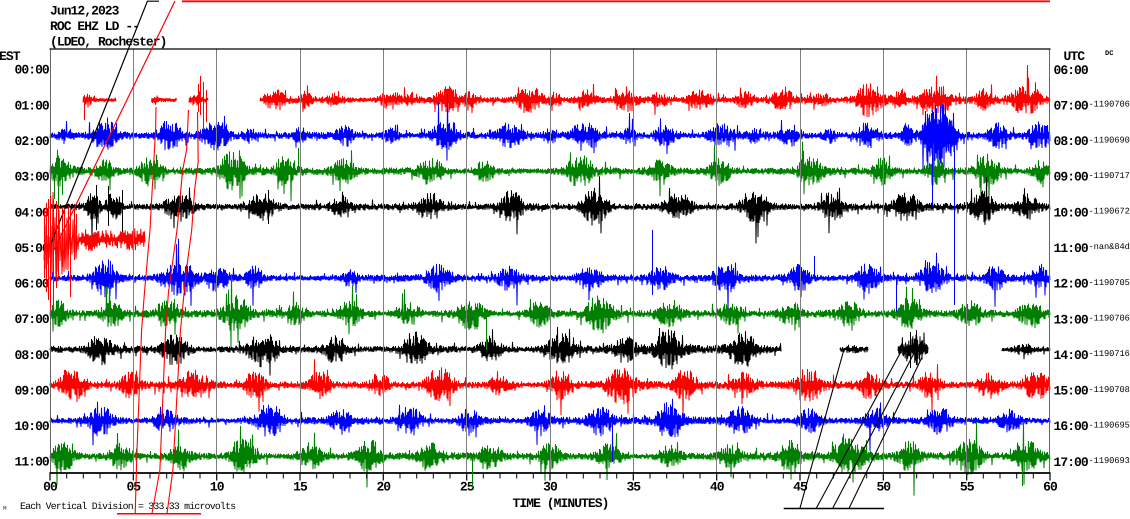 This screenshot has height=519, width=1130. I want to click on svg-text: 05:00, so click(32, 248).